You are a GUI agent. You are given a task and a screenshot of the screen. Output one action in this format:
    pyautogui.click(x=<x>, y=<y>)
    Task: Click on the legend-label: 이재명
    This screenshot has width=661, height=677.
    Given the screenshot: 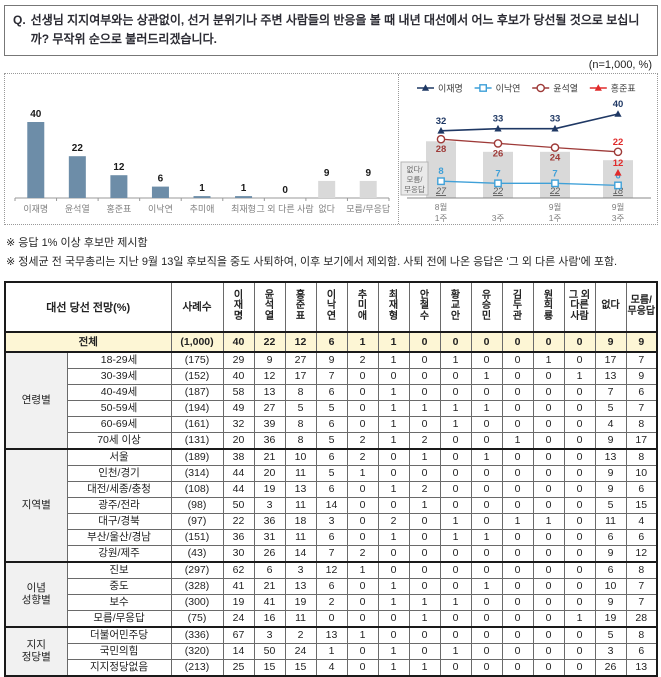 What is the action you would take?
    pyautogui.click(x=450, y=89)
    